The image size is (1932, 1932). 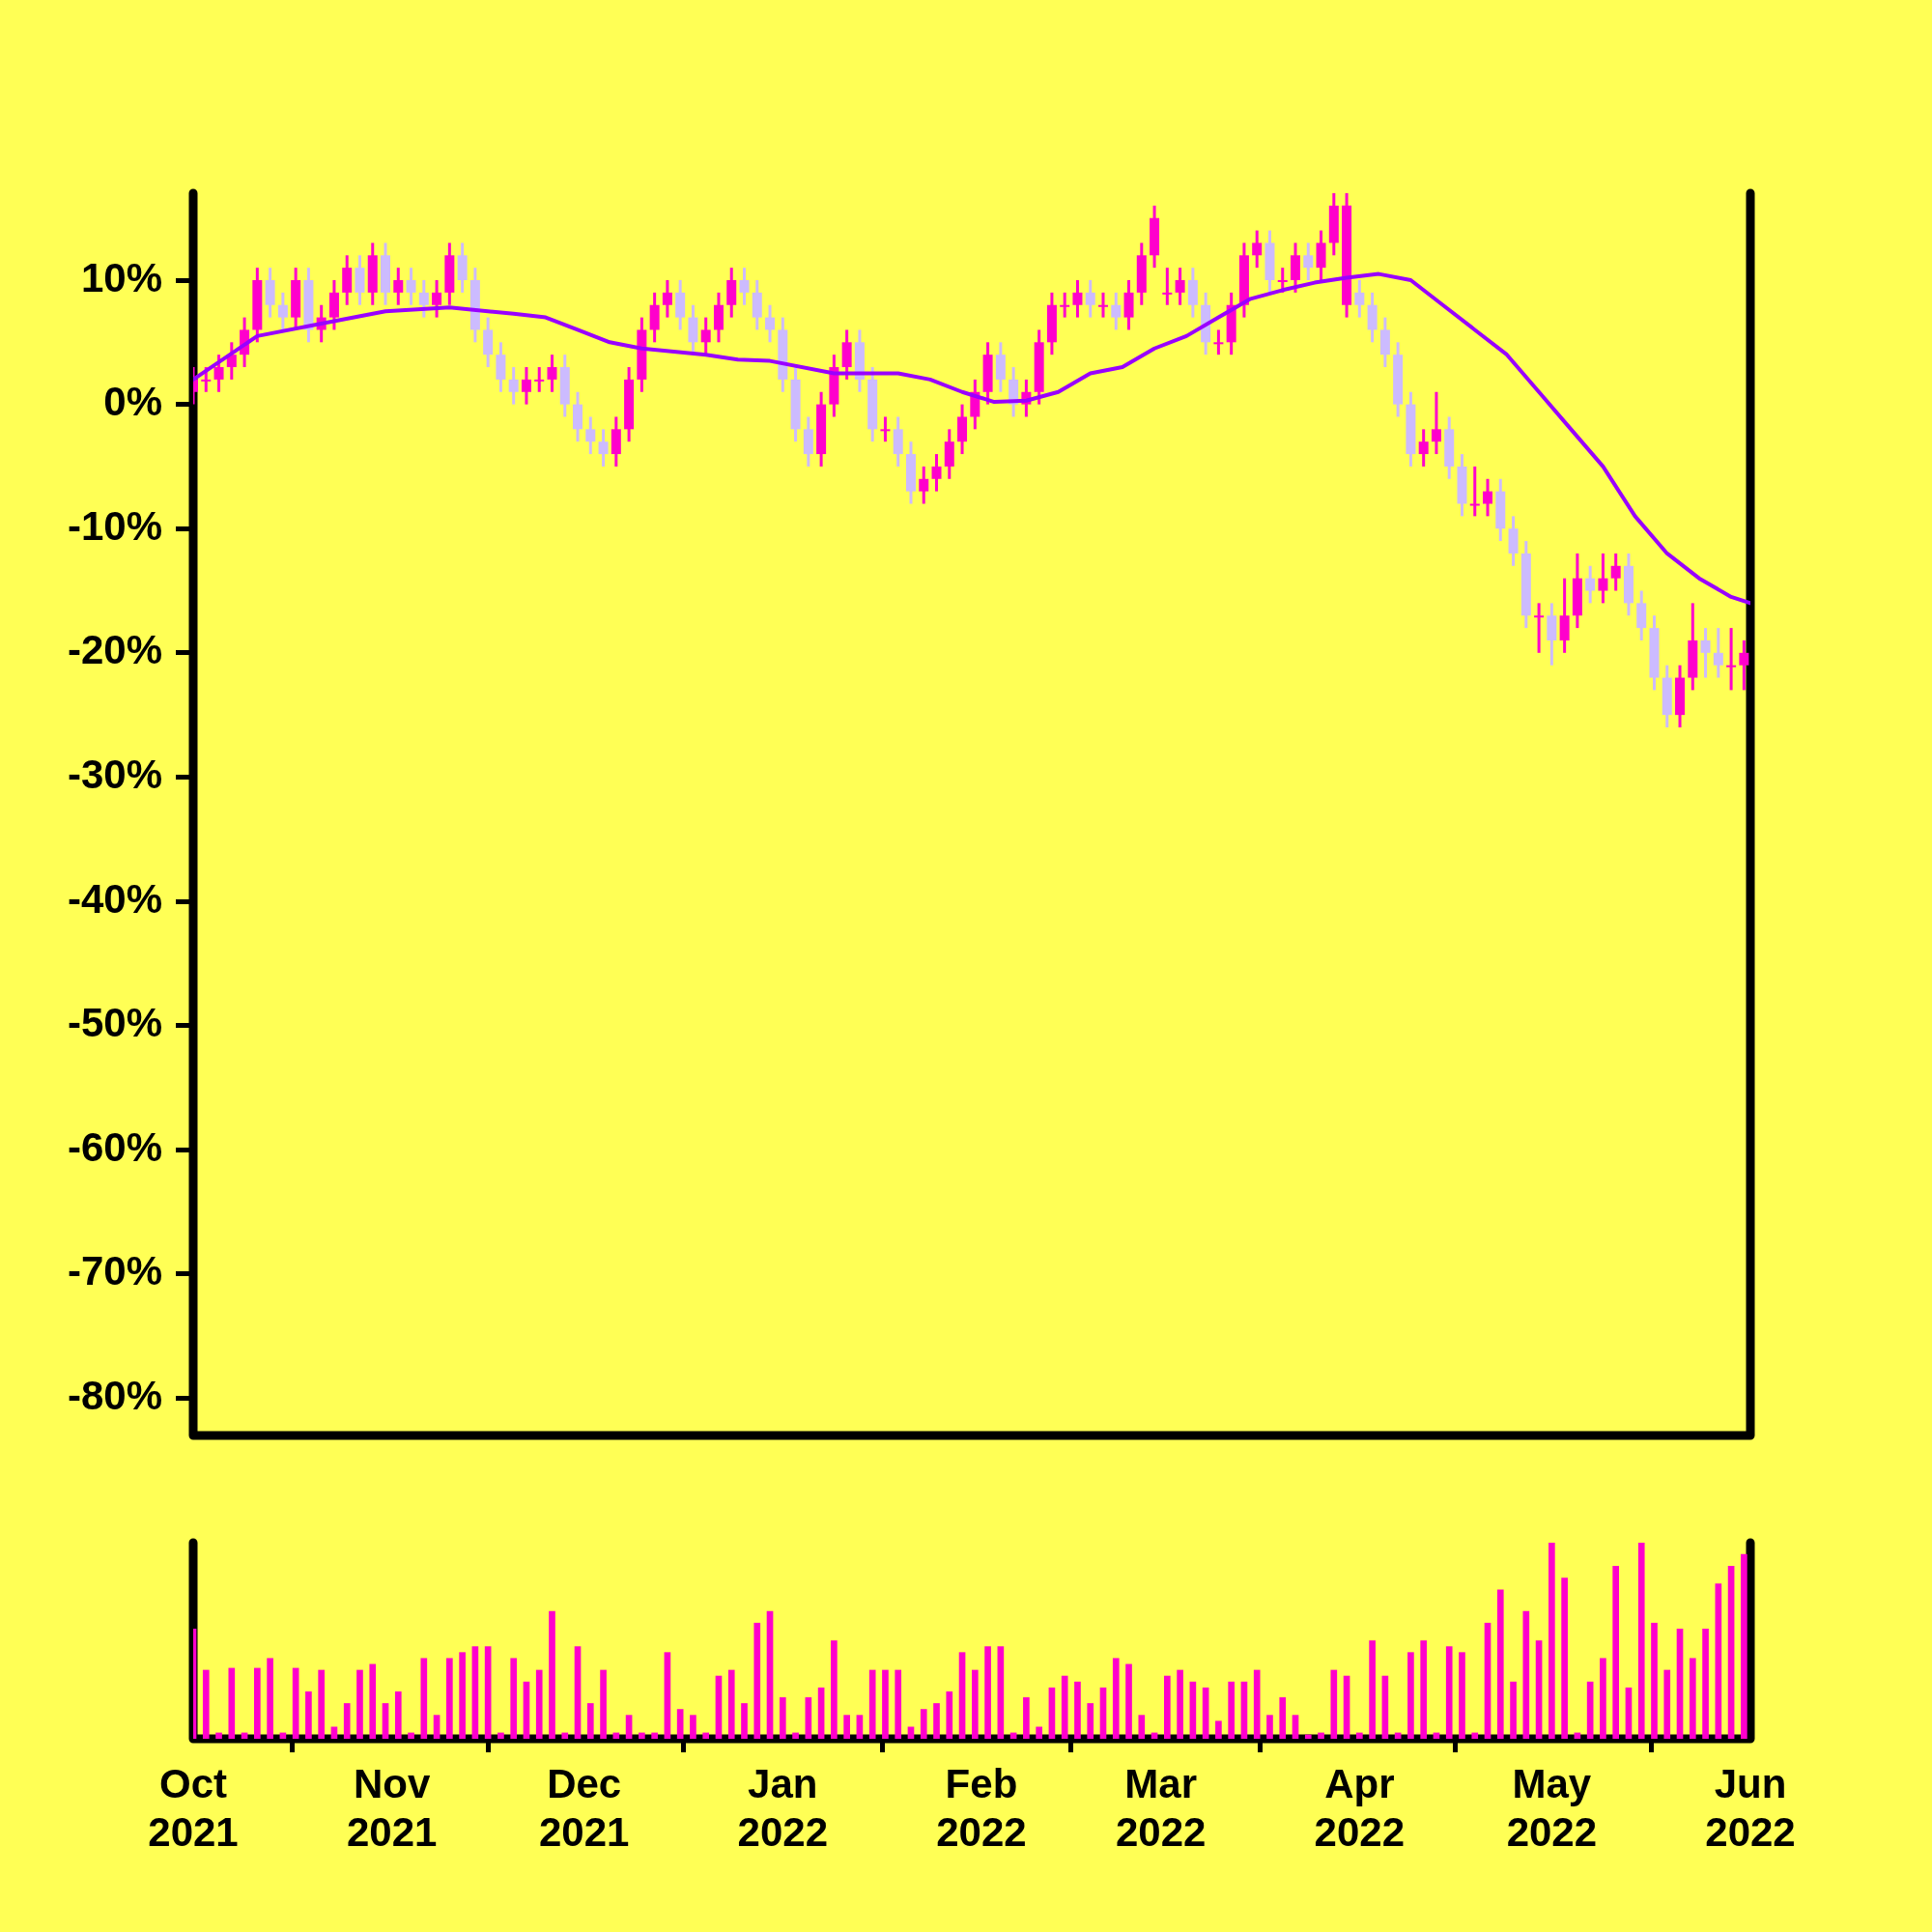 I want to click on x-tick-label: Dec 2021, so click(x=584, y=1808).